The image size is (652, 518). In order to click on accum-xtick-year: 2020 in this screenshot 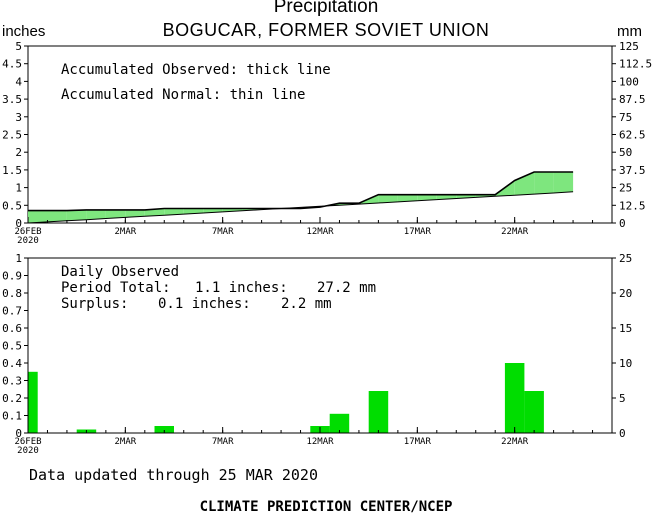, I will do `click(28, 241)`.